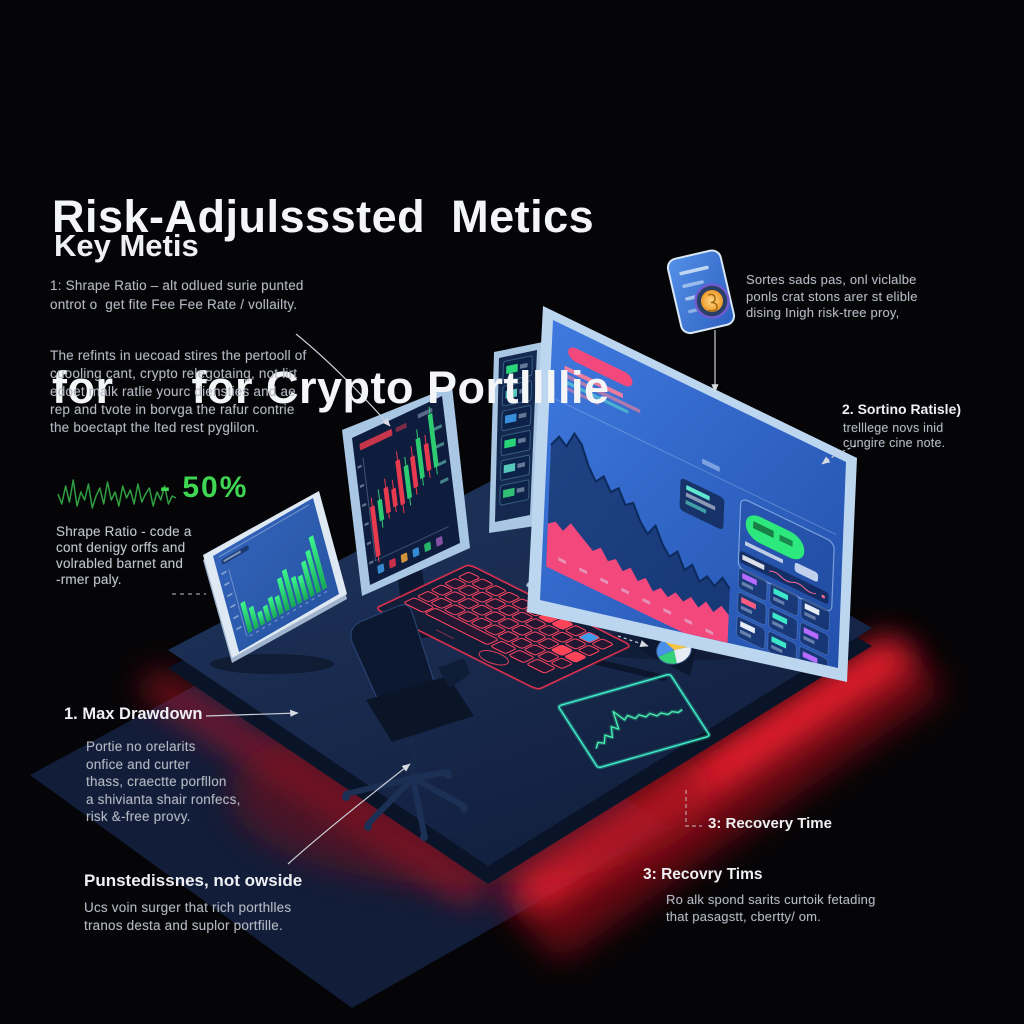  I want to click on arrow-to-chair, so click(349, 814).